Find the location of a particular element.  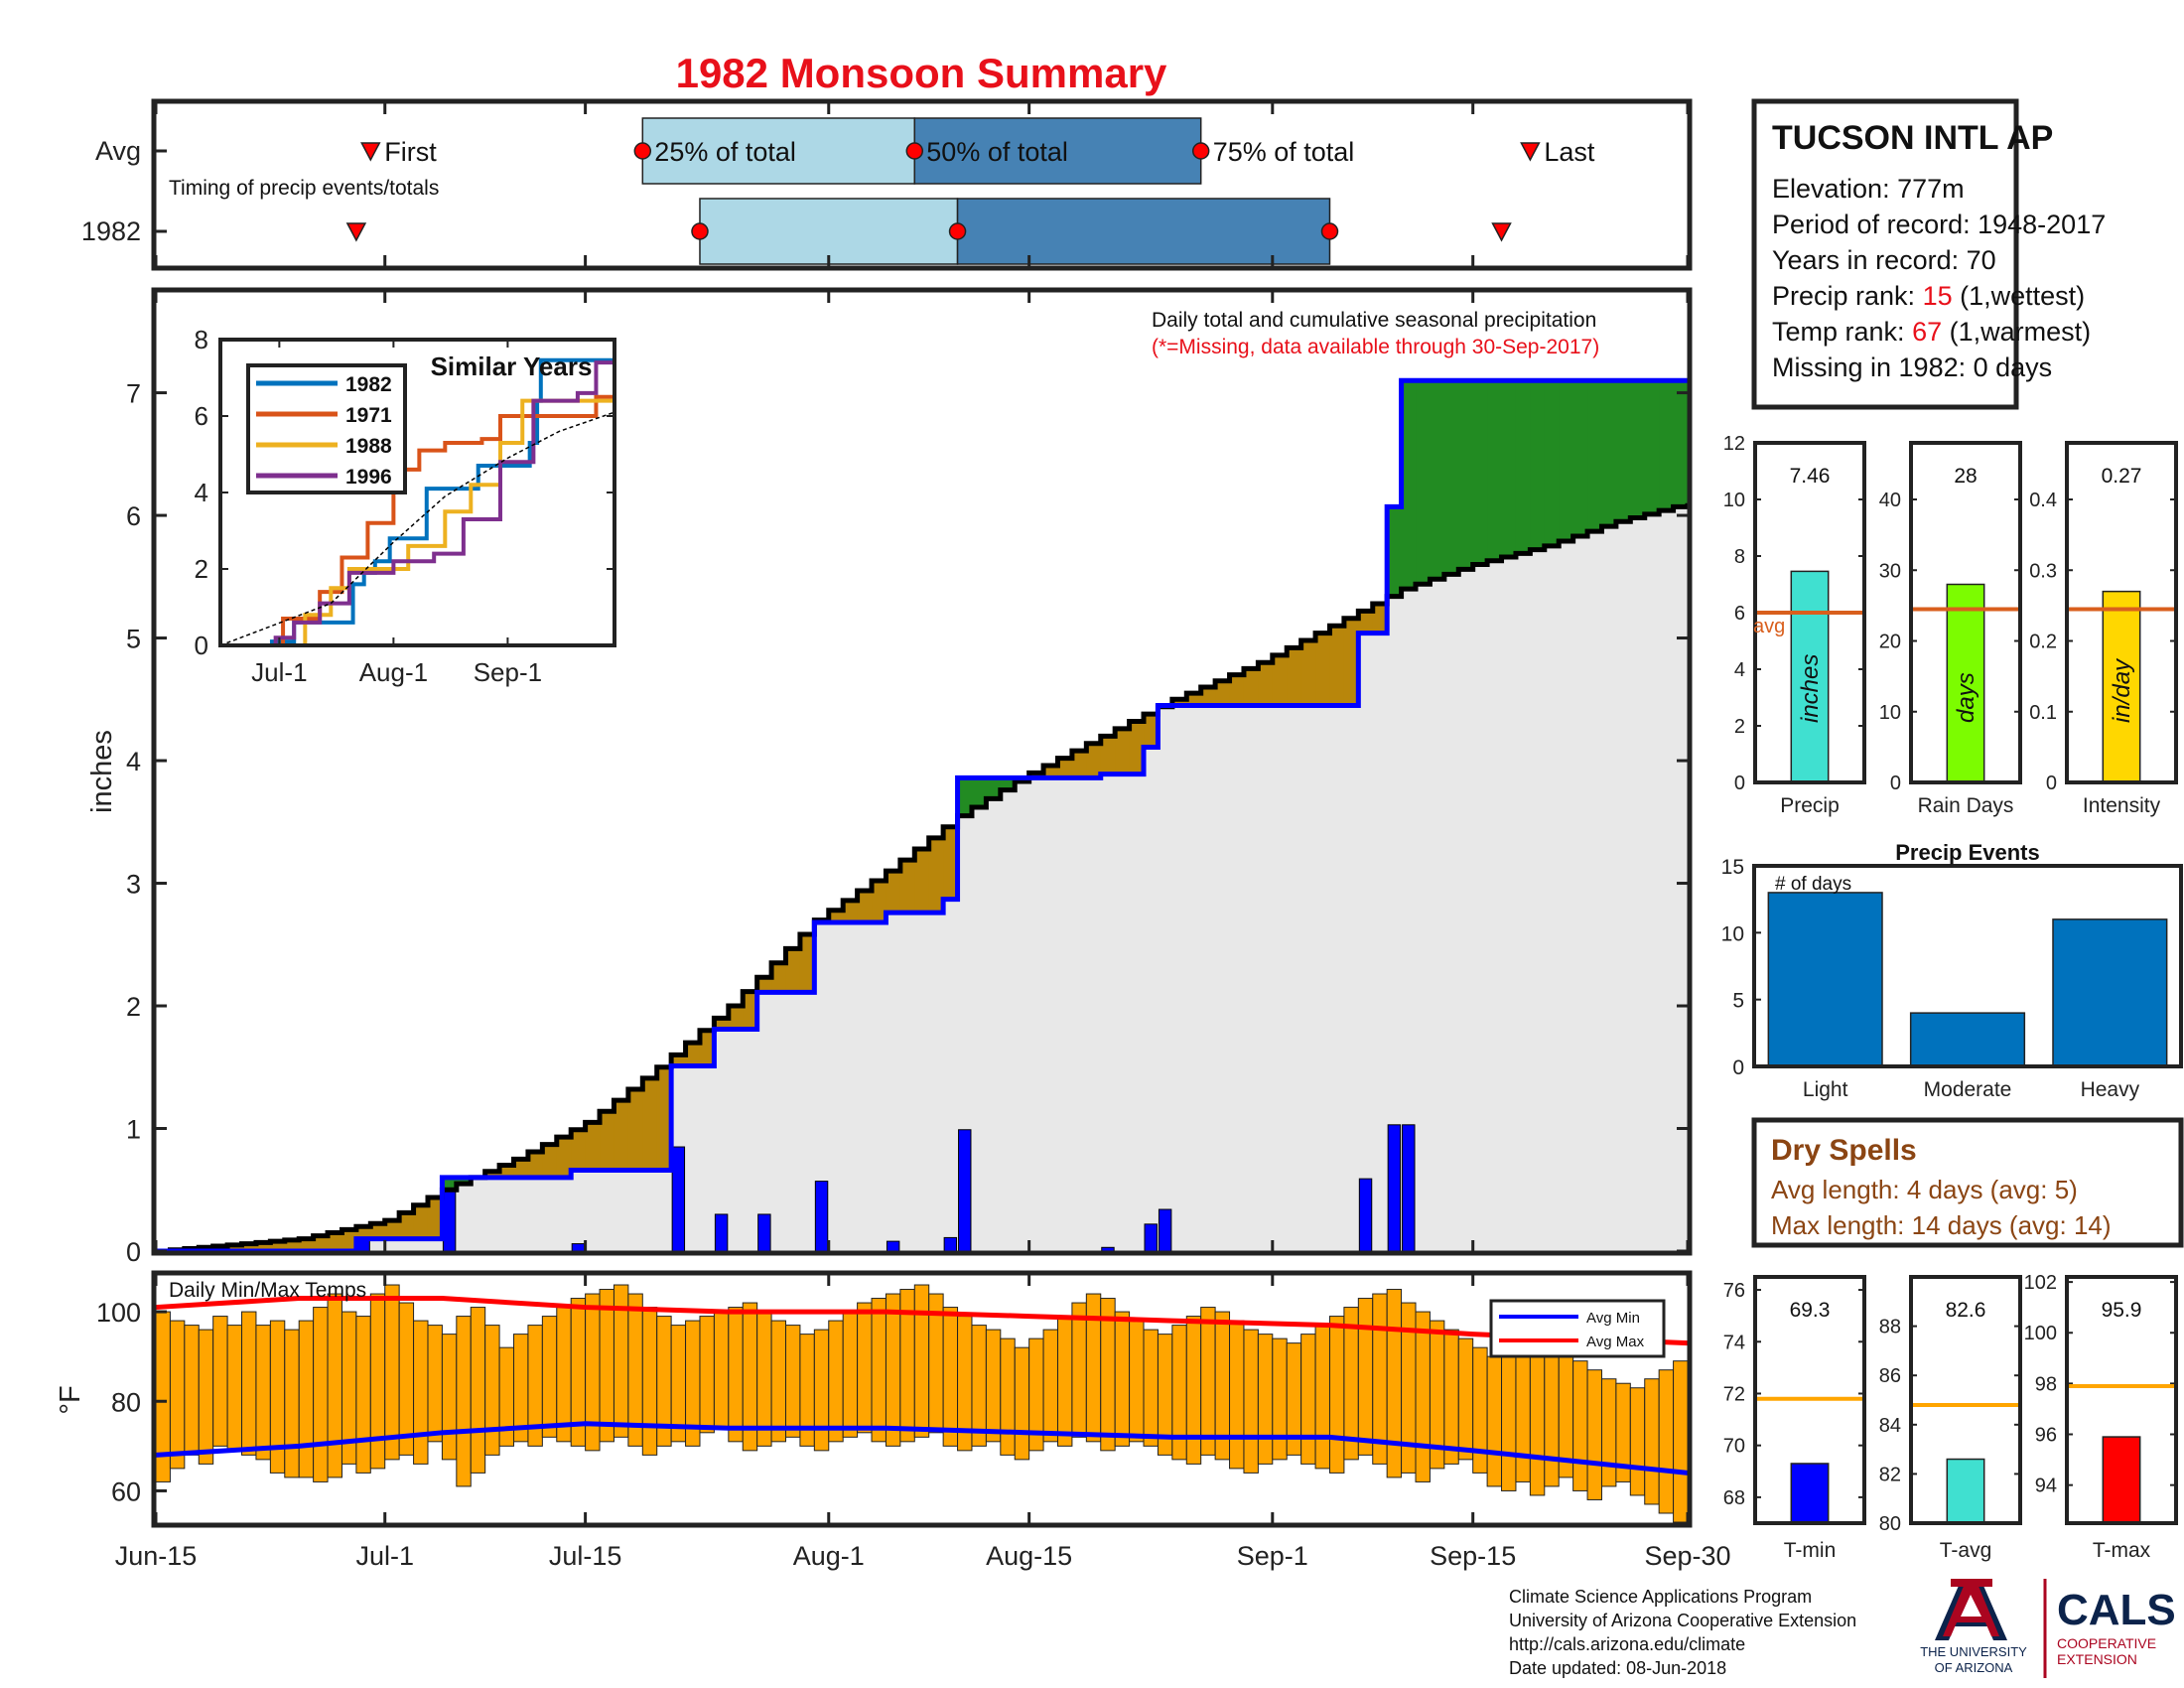

timing-first-triangle is located at coordinates (356, 232).